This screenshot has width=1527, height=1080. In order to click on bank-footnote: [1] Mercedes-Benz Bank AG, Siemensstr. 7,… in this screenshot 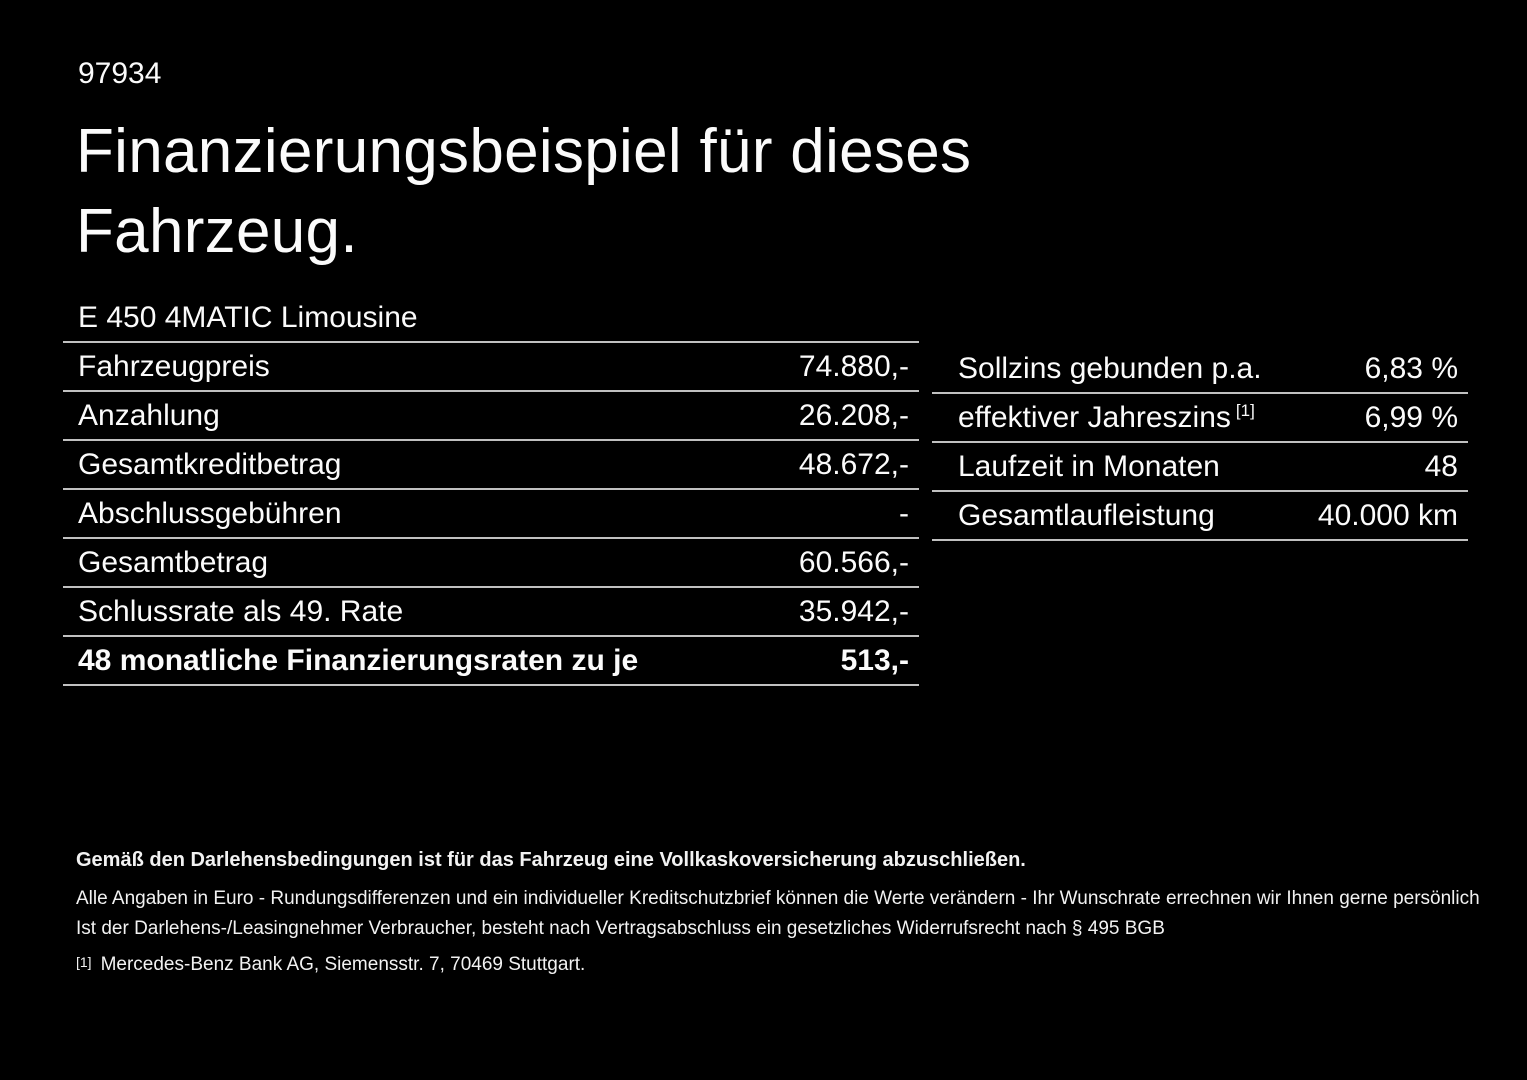, I will do `click(786, 965)`.